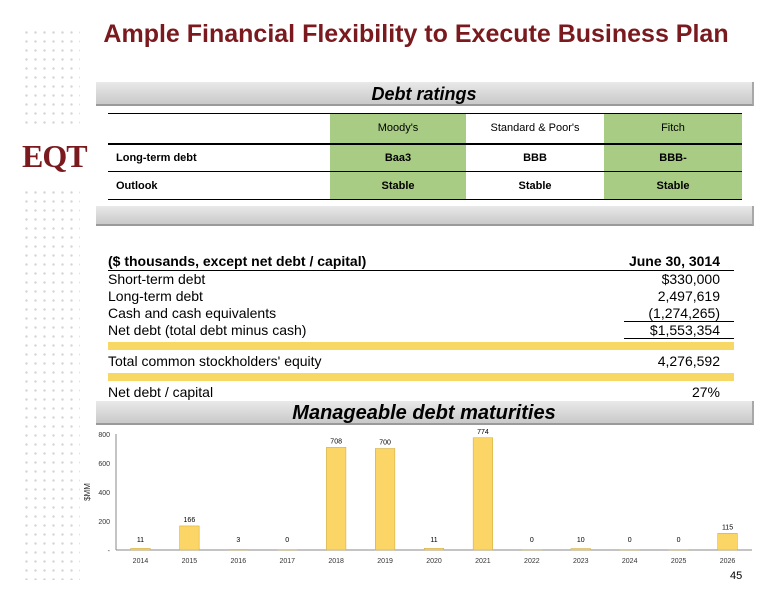  Describe the element at coordinates (679, 330) in the screenshot. I see `row-value: $1,553,354` at that location.